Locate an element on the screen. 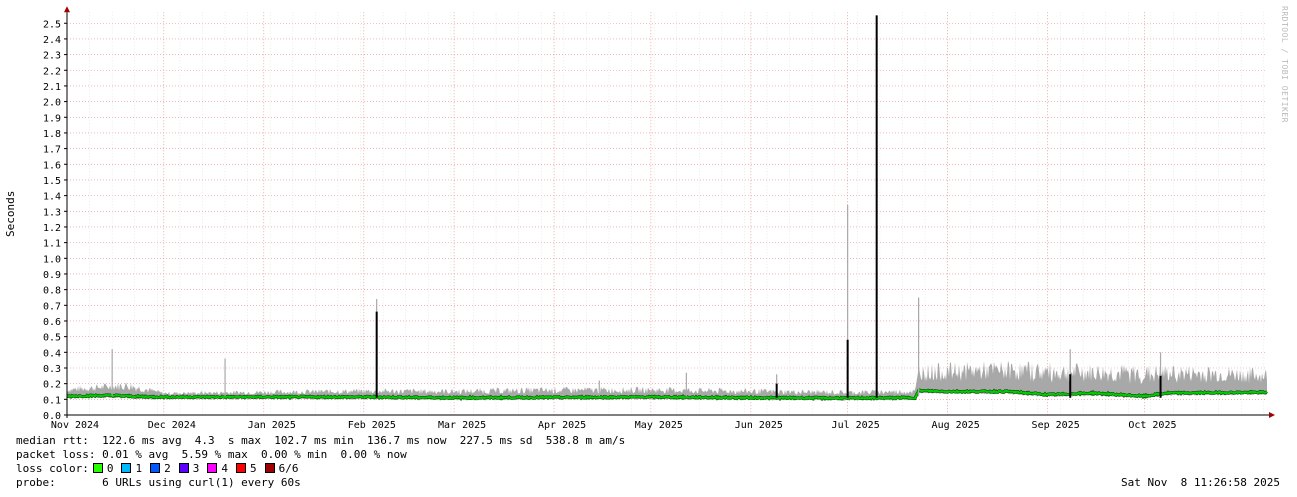 This screenshot has height=497, width=1297. timestamp: Sat Nov 8 11:26:58 2025 is located at coordinates (1200, 482).